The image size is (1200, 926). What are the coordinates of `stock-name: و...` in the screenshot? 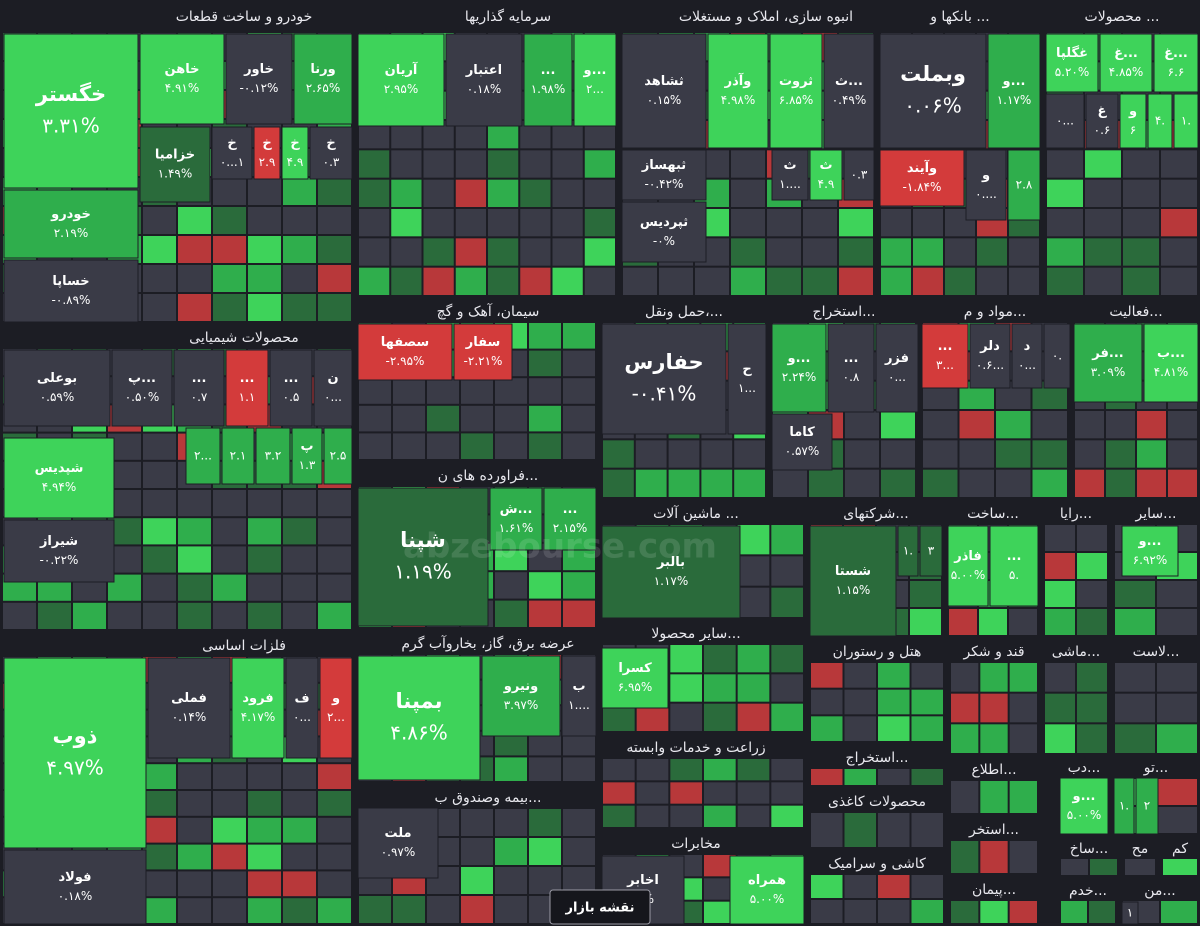 It's located at (1014, 81).